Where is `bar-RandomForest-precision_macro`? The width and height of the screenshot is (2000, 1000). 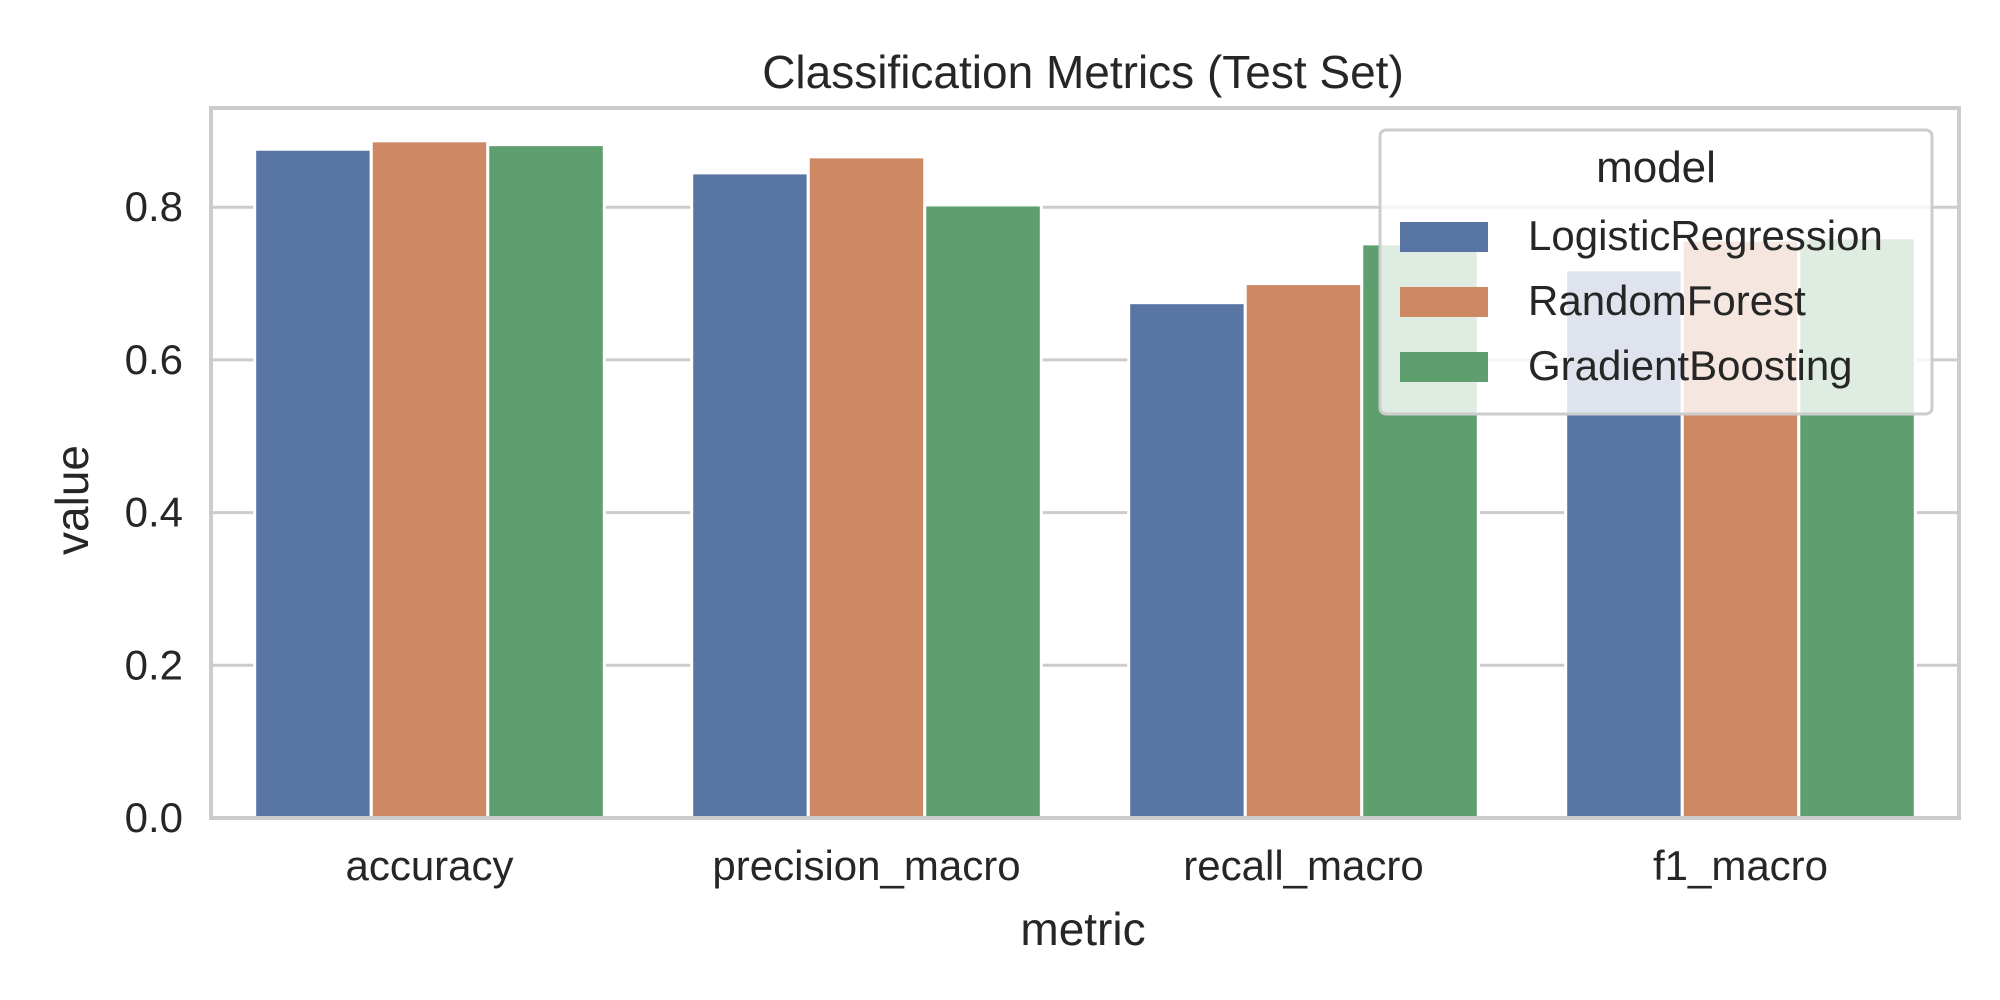
bar-RandomForest-precision_macro is located at coordinates (866, 487).